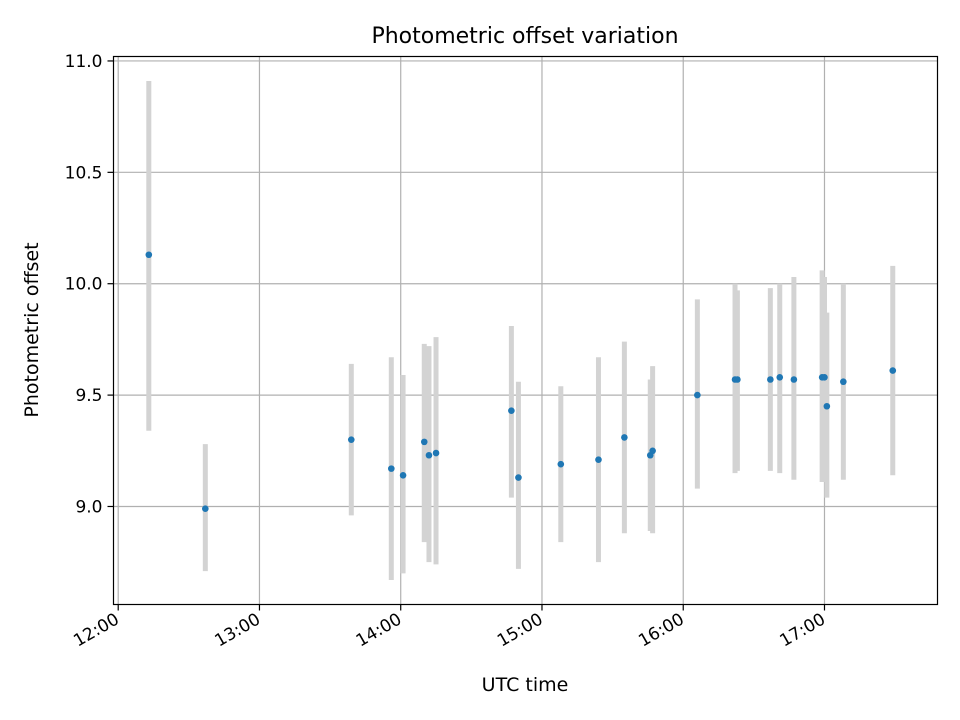 The image size is (960, 720). I want to click on y-tick-label: 9.5, so click(88, 396).